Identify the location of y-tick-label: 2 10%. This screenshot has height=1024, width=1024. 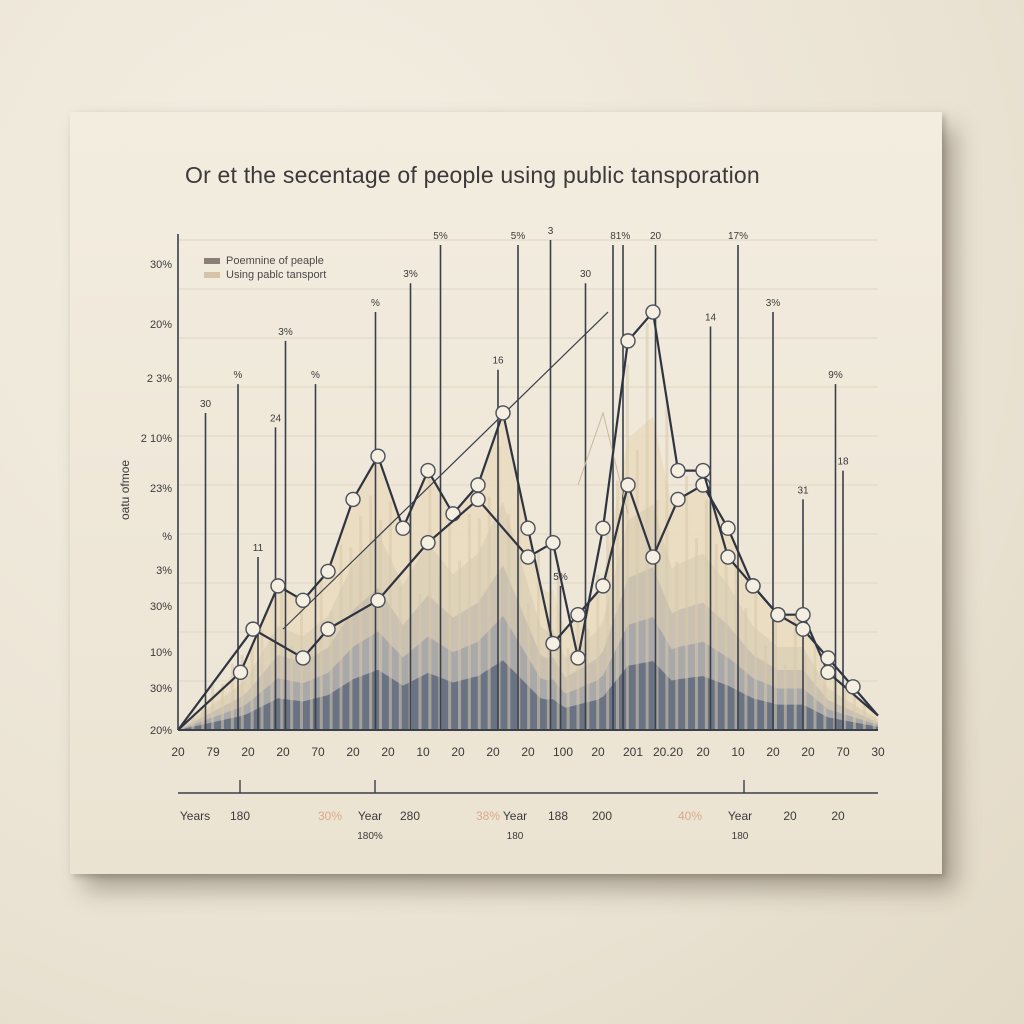
(156, 439).